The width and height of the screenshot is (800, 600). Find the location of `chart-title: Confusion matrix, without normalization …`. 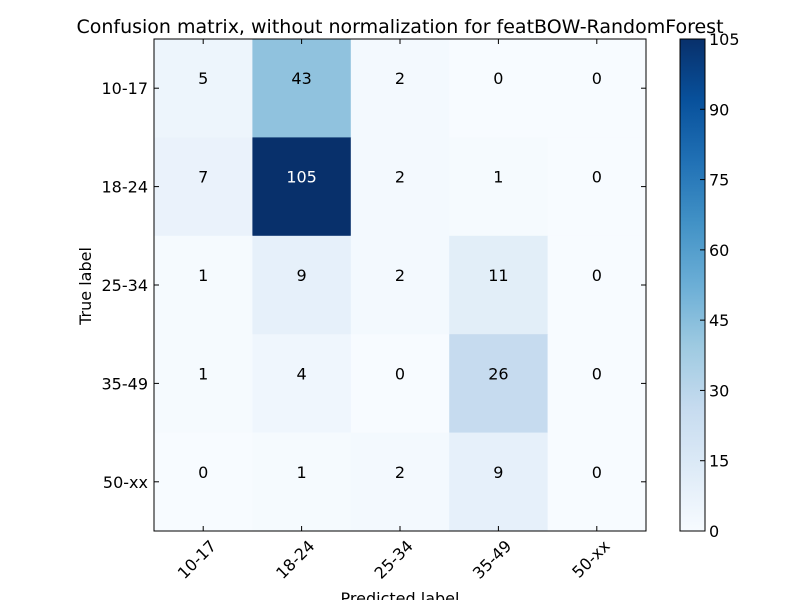

chart-title: Confusion matrix, without normalization … is located at coordinates (399, 27).